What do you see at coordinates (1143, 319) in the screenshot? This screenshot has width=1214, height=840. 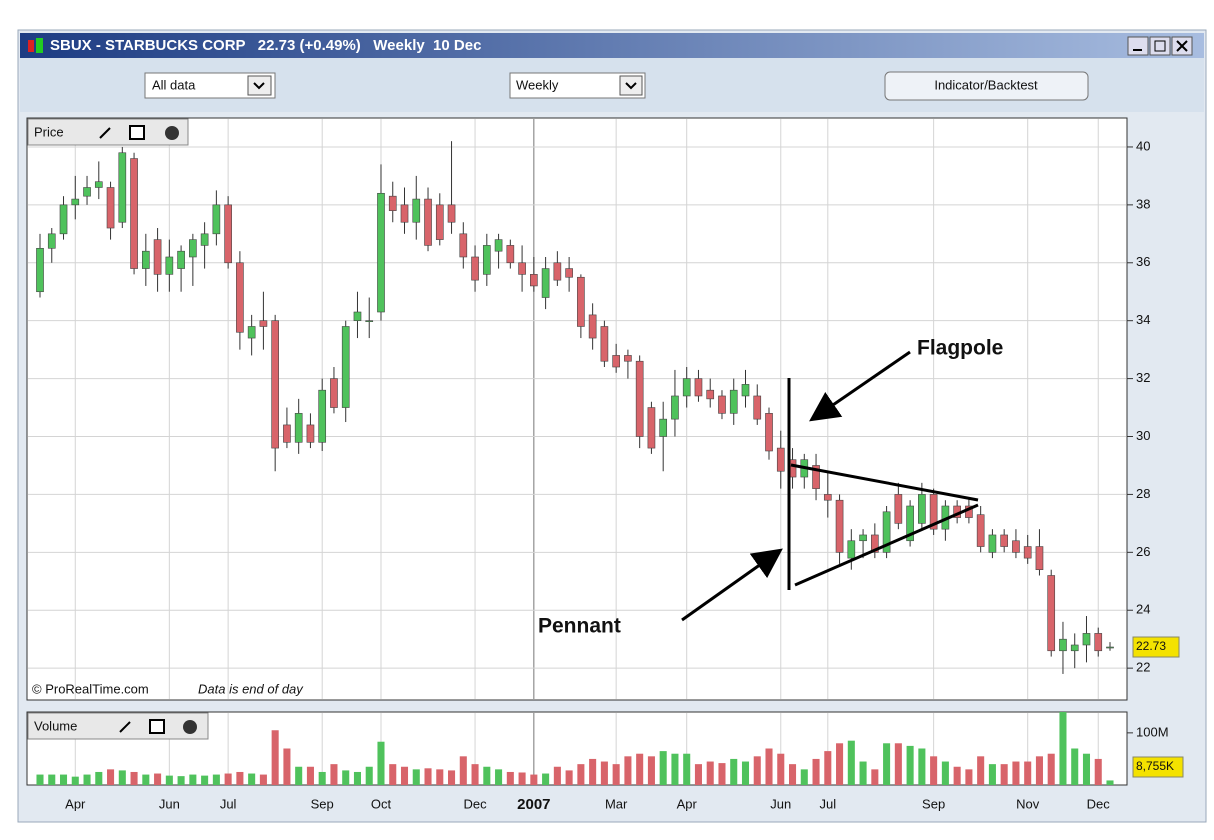 I see `y-tick-label: 34` at bounding box center [1143, 319].